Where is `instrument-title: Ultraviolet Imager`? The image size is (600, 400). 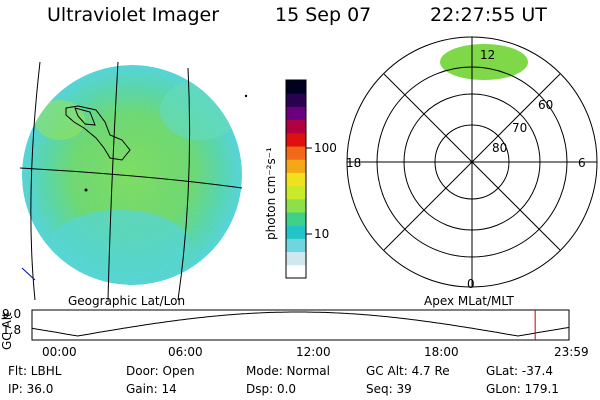
instrument-title: Ultraviolet Imager is located at coordinates (133, 15).